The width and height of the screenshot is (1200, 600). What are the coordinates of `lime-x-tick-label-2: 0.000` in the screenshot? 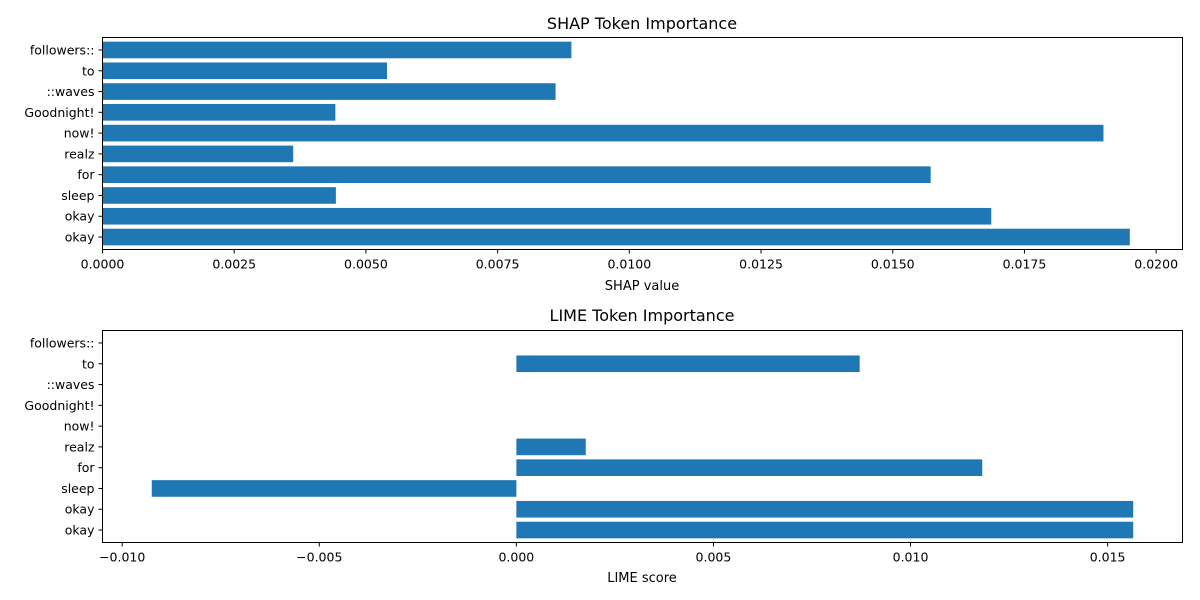 It's located at (516, 557).